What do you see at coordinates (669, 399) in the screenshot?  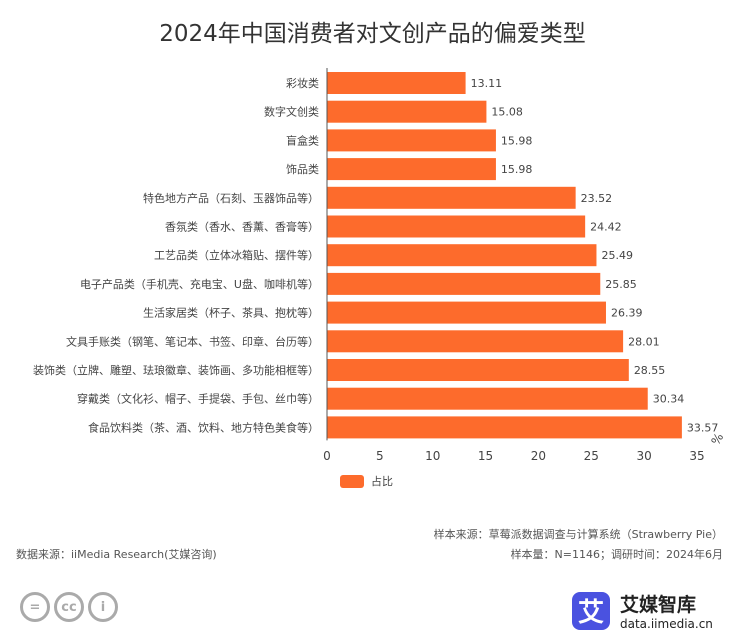 I see `data-label: 30.34` at bounding box center [669, 399].